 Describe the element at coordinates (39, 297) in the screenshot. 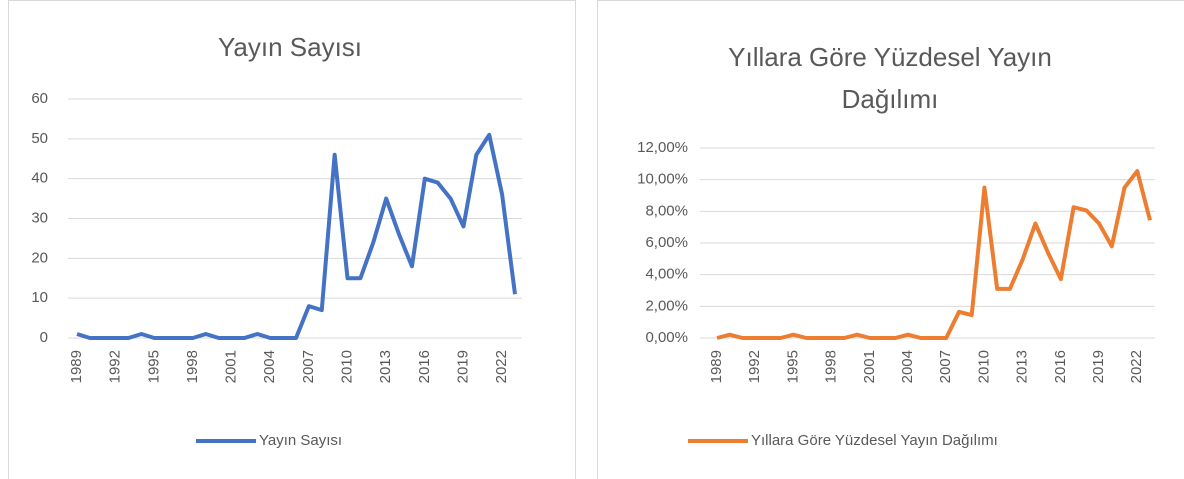

I see `y-tick-label: 10` at that location.